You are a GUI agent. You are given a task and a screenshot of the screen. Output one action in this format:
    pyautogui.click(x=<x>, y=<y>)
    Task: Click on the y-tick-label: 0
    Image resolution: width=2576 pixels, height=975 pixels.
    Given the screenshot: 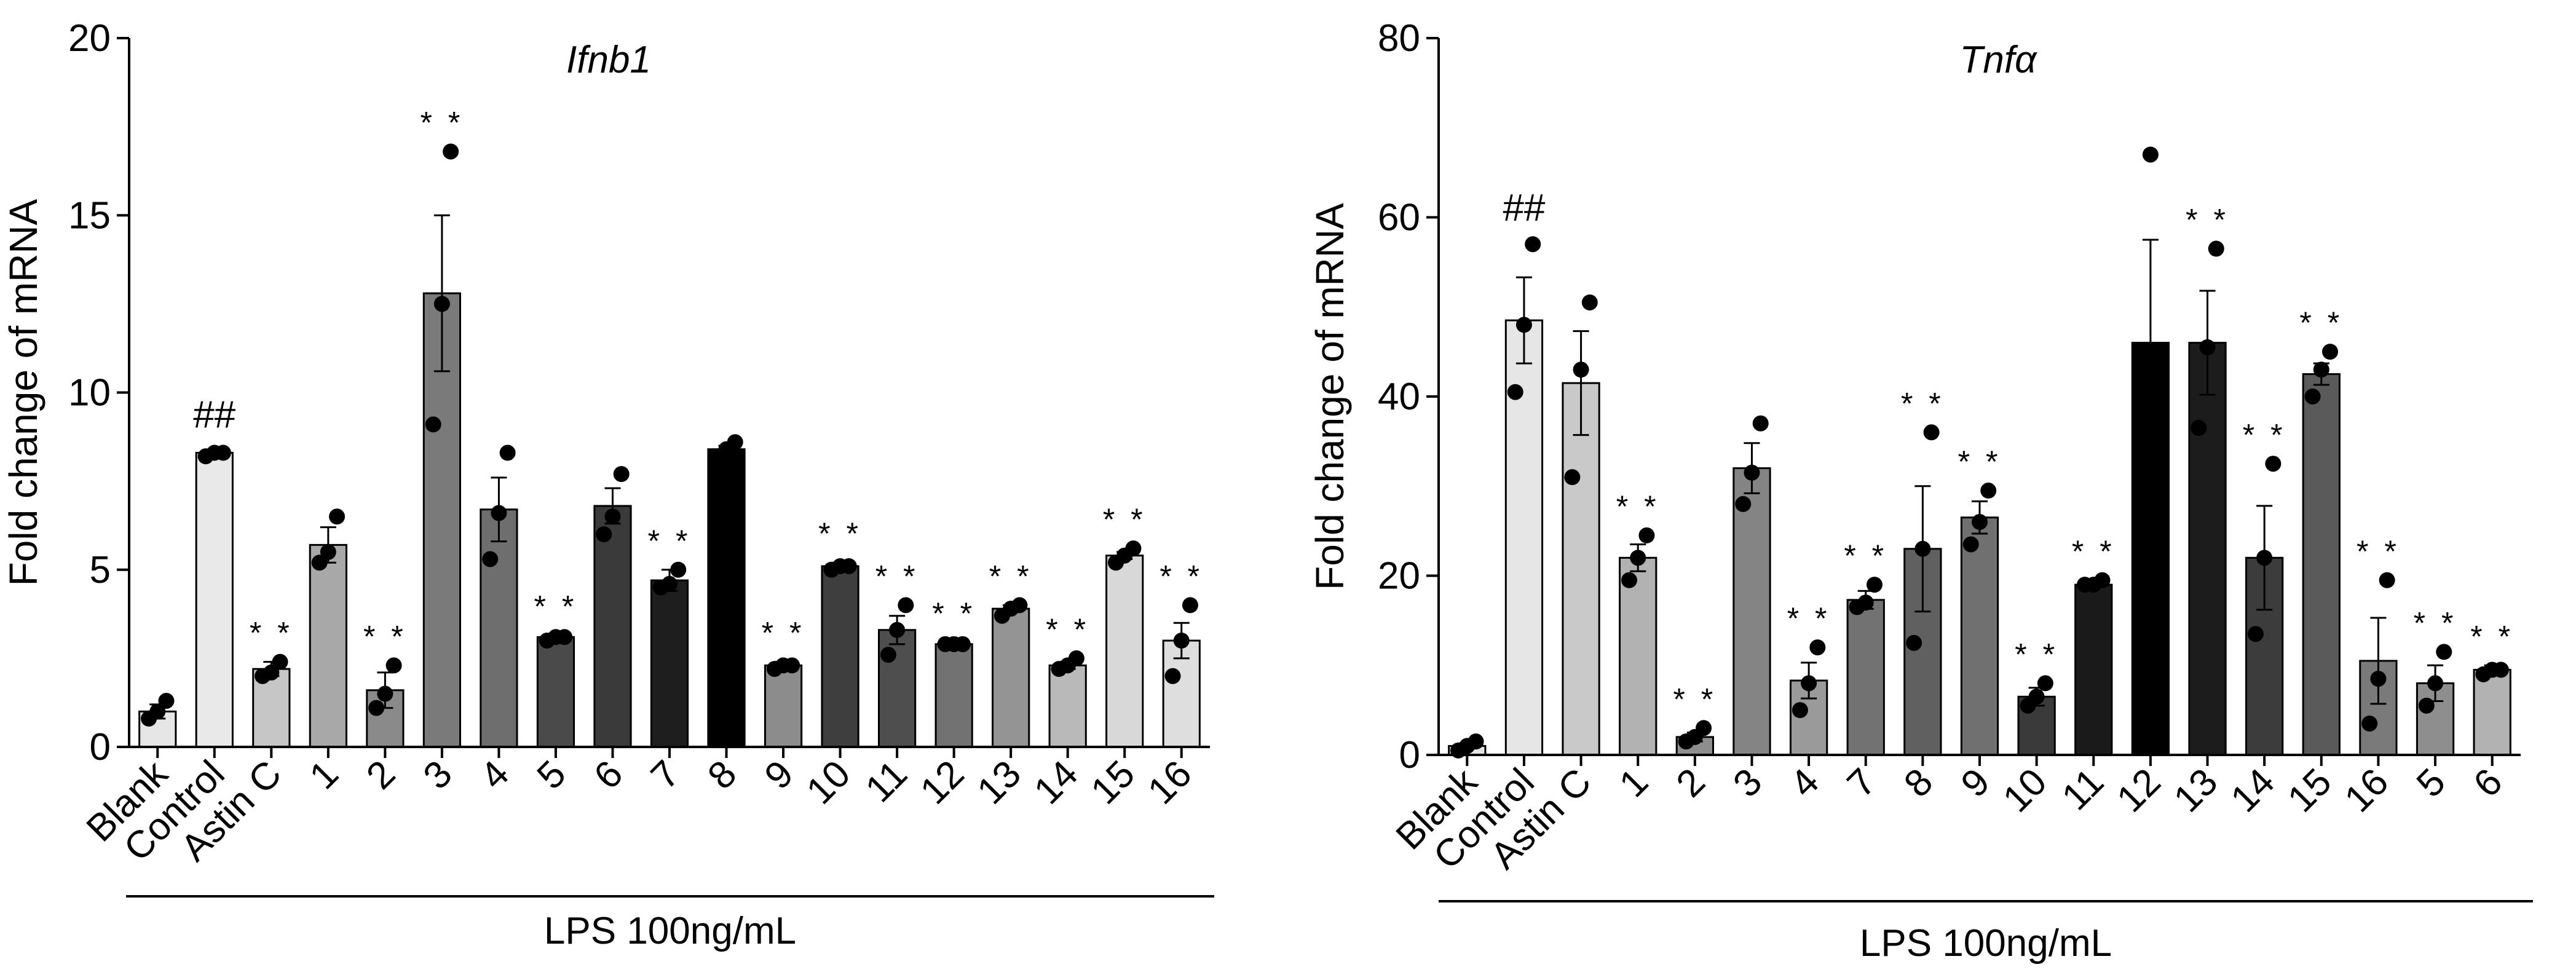 What is the action you would take?
    pyautogui.click(x=1409, y=755)
    